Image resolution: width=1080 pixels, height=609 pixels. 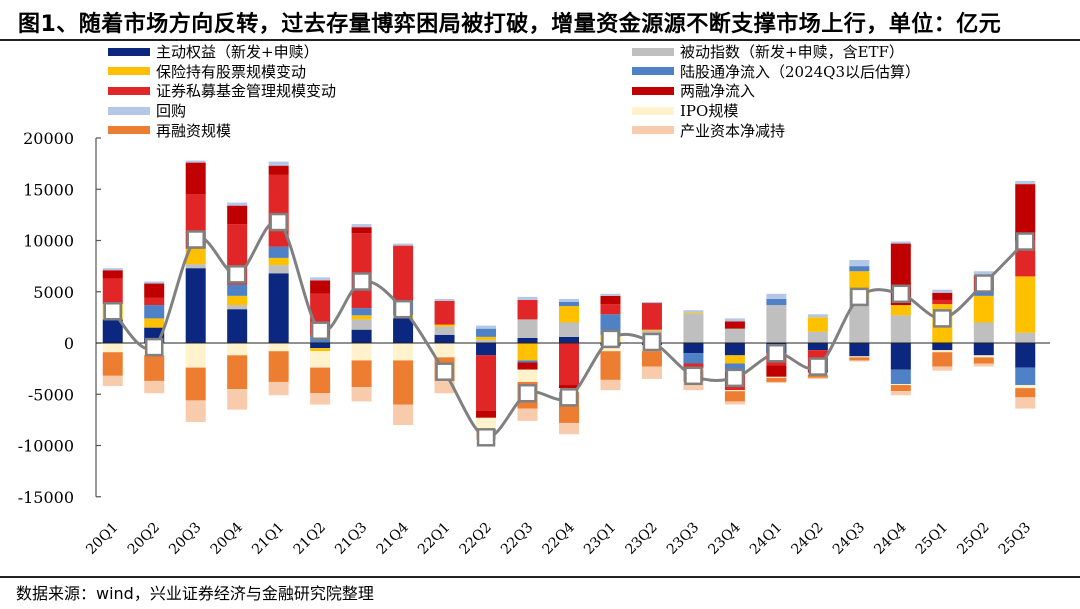 What do you see at coordinates (231, 71) in the screenshot?
I see `legend-label: 保险持有股票规模变动` at bounding box center [231, 71].